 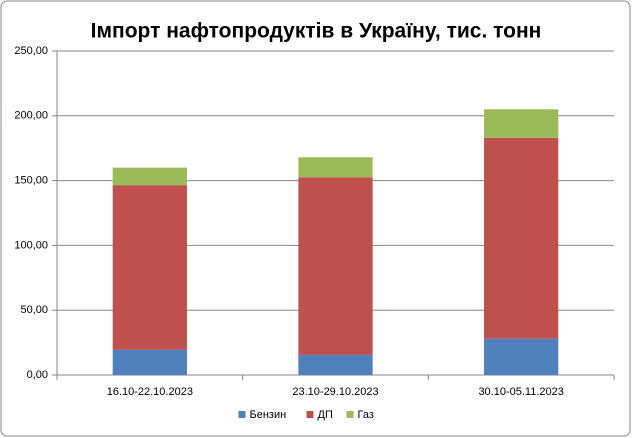 I want to click on y-tick-label: 50,00, so click(x=34, y=310).